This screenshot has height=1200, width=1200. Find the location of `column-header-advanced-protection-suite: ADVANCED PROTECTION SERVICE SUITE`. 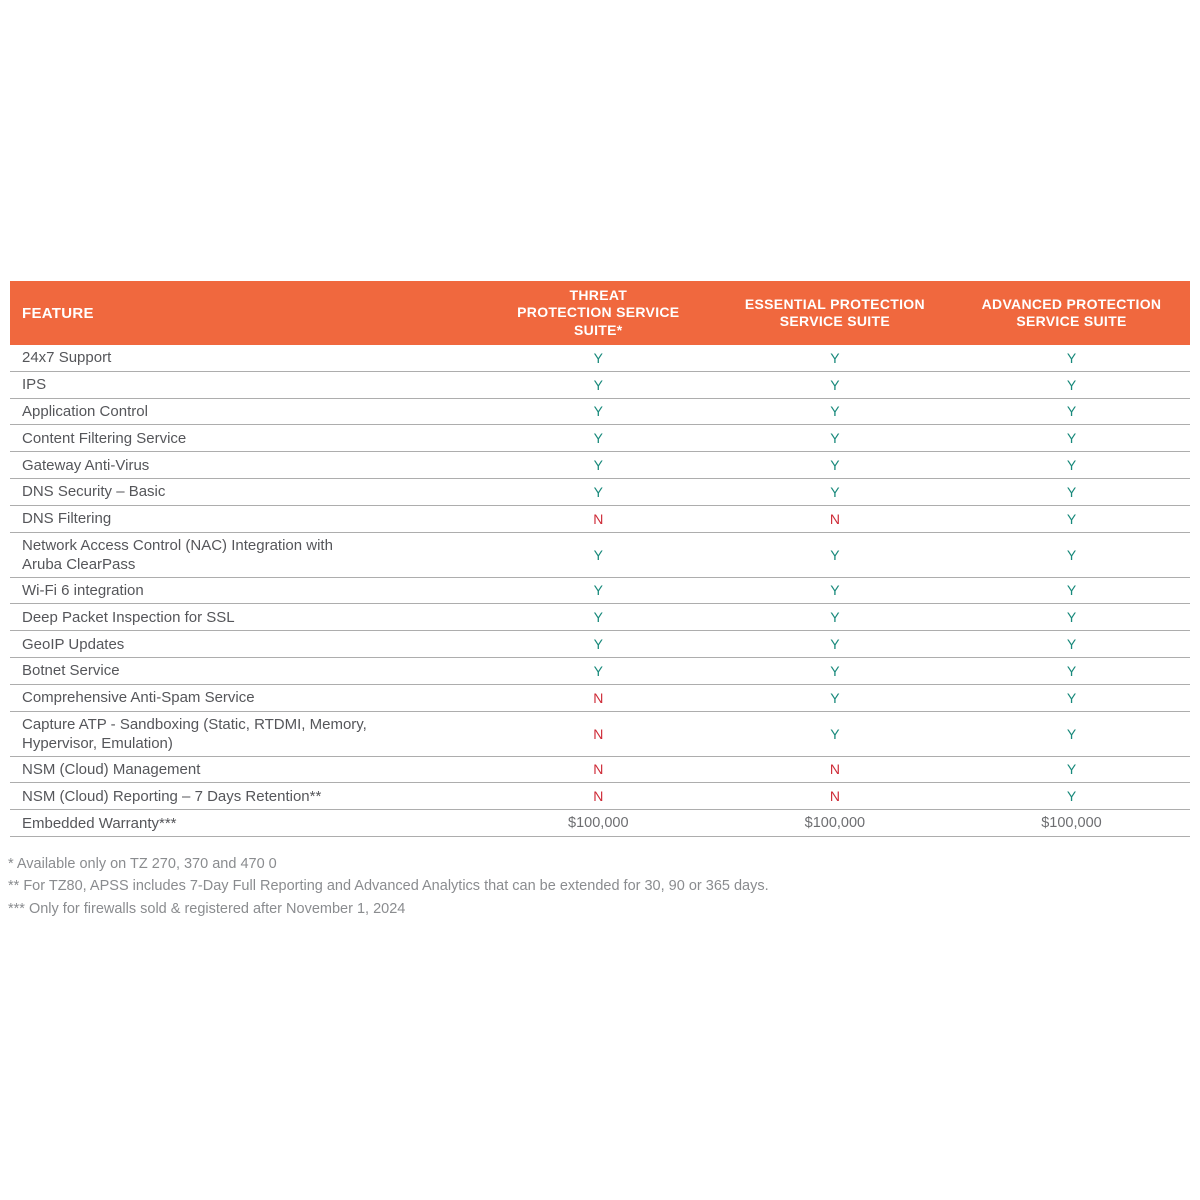

column-header-advanced-protection-suite: ADVANCED PROTECTION SERVICE SUITE is located at coordinates (1071, 312).